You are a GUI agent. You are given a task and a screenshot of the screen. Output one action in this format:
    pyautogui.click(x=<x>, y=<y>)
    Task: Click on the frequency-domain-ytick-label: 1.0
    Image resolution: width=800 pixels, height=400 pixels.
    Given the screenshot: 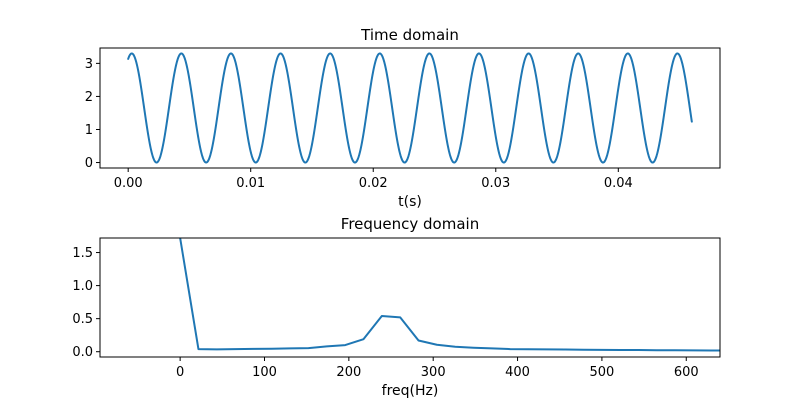 What is the action you would take?
    pyautogui.click(x=82, y=286)
    